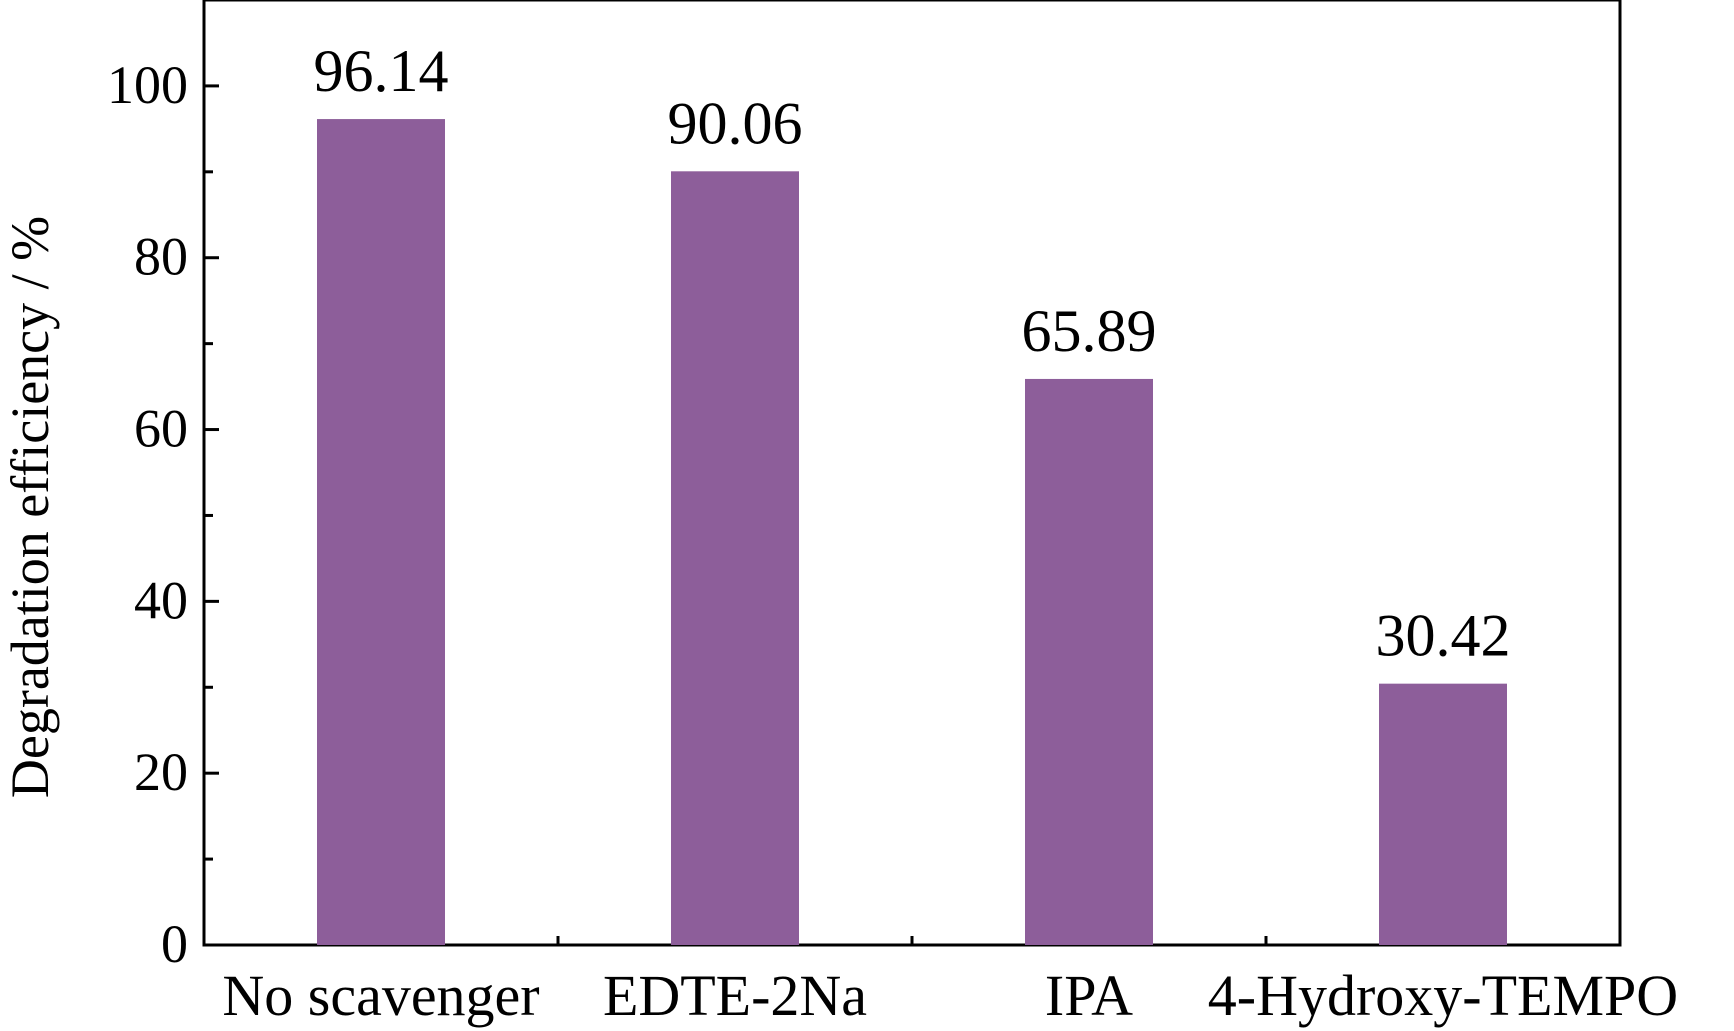  I want to click on y-tick-label: 40, so click(161, 600).